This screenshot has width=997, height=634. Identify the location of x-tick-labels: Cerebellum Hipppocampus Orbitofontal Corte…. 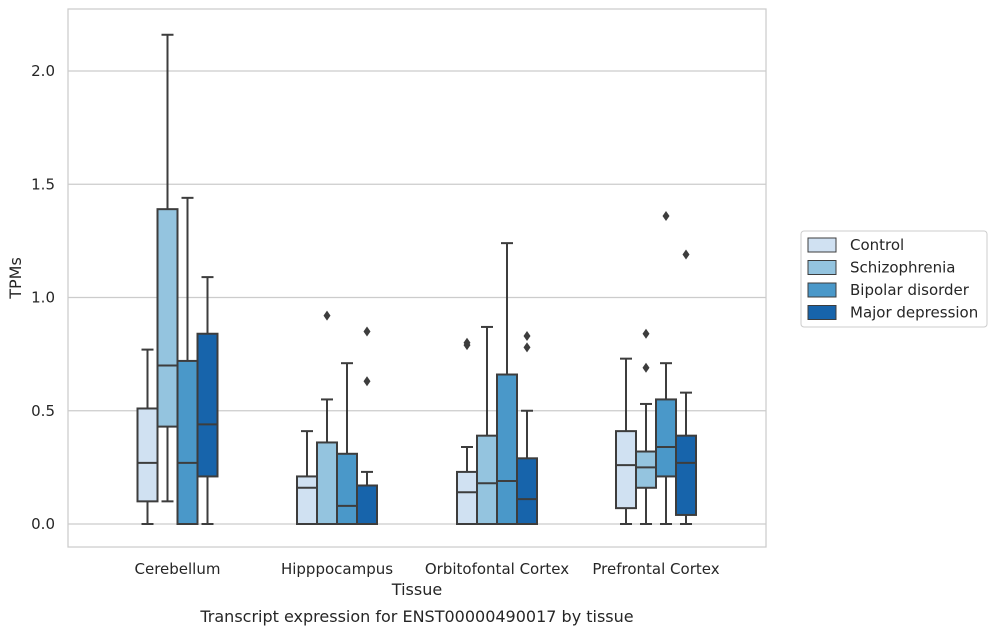
(427, 569).